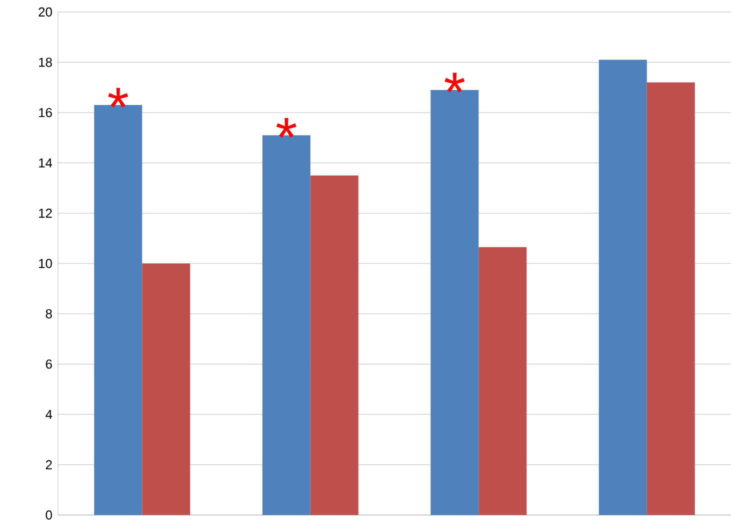 This screenshot has height=523, width=731. What do you see at coordinates (49, 465) in the screenshot?
I see `y-tick-label: 2` at bounding box center [49, 465].